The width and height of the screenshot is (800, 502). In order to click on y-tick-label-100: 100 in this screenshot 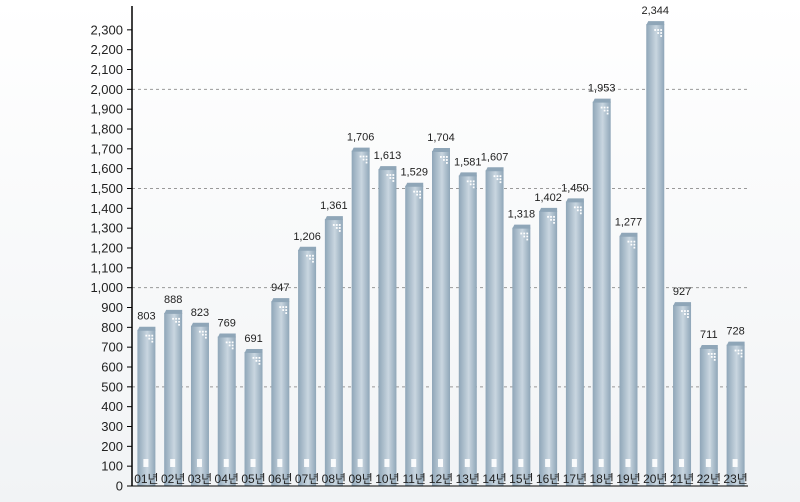, I will do `click(112, 466)`.